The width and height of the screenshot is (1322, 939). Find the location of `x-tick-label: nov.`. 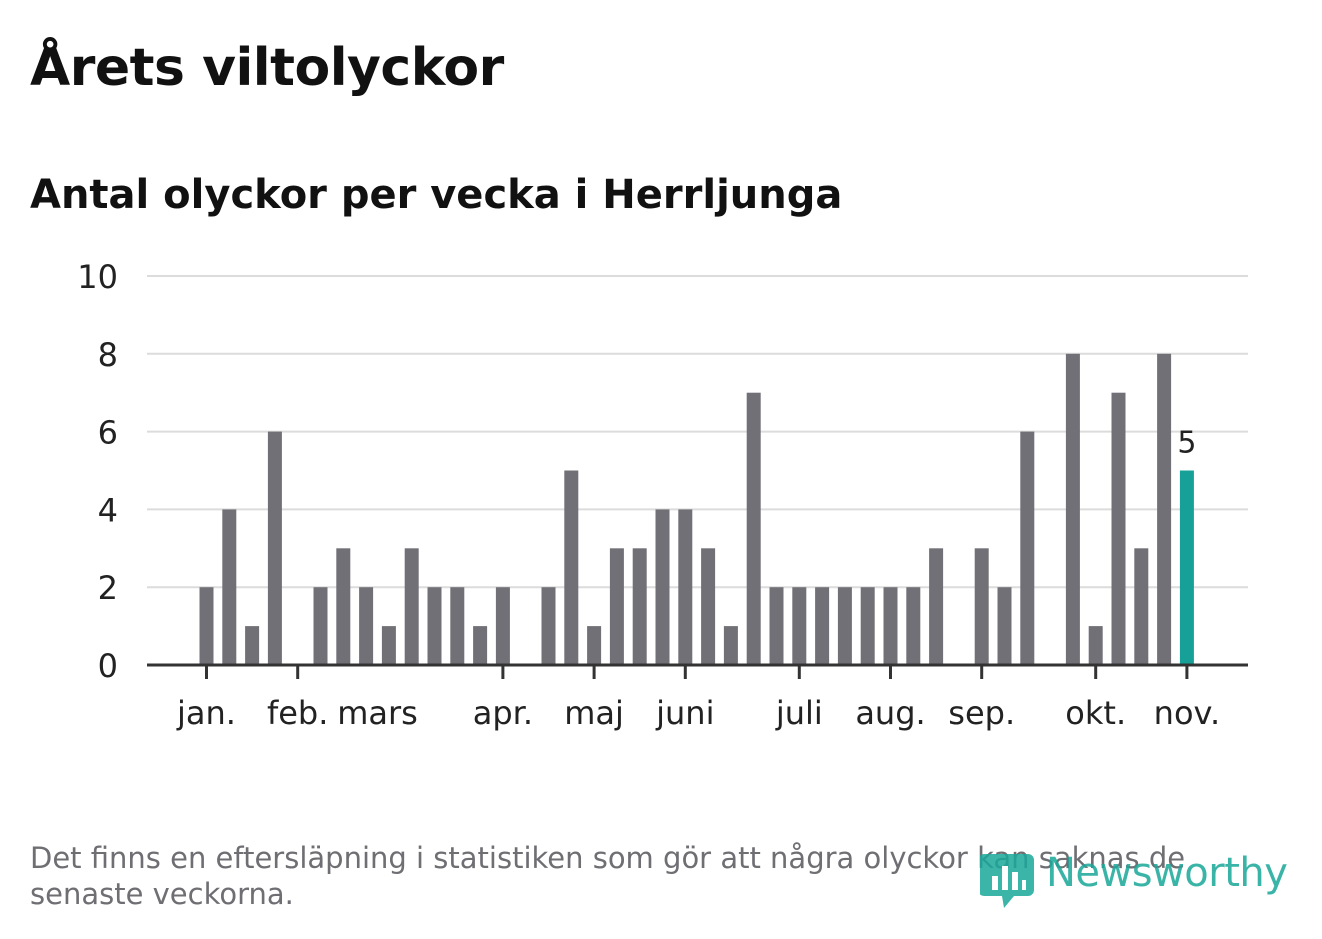

x-tick-label: nov. is located at coordinates (1187, 713).